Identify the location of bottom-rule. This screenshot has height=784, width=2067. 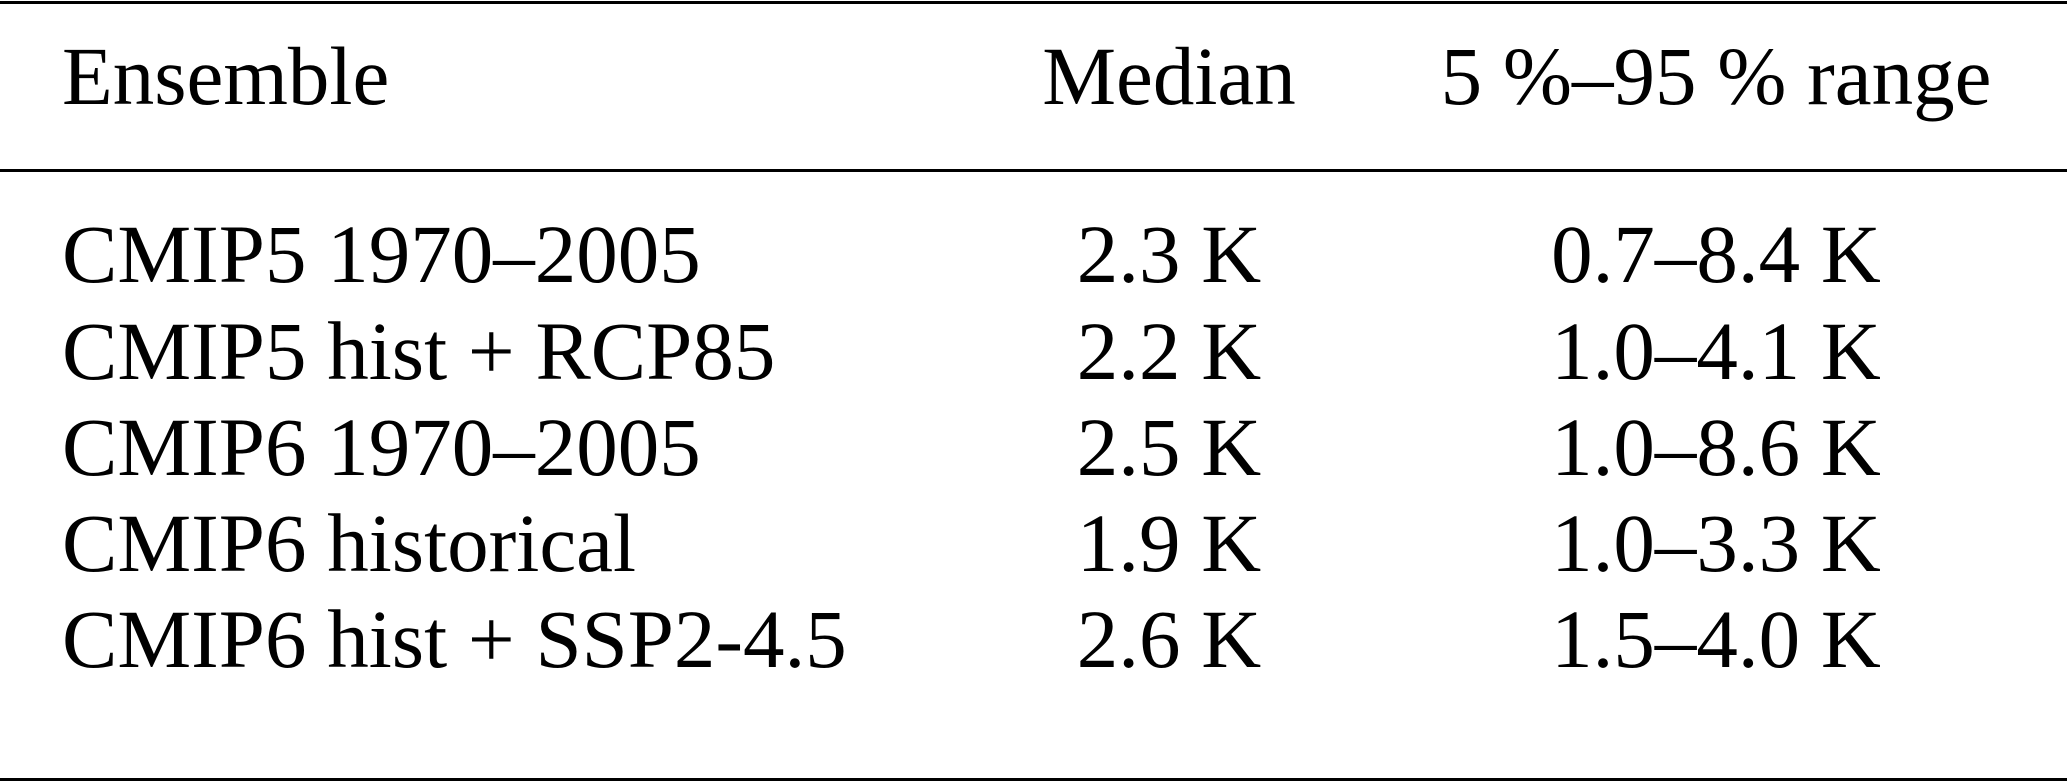
(1033, 779).